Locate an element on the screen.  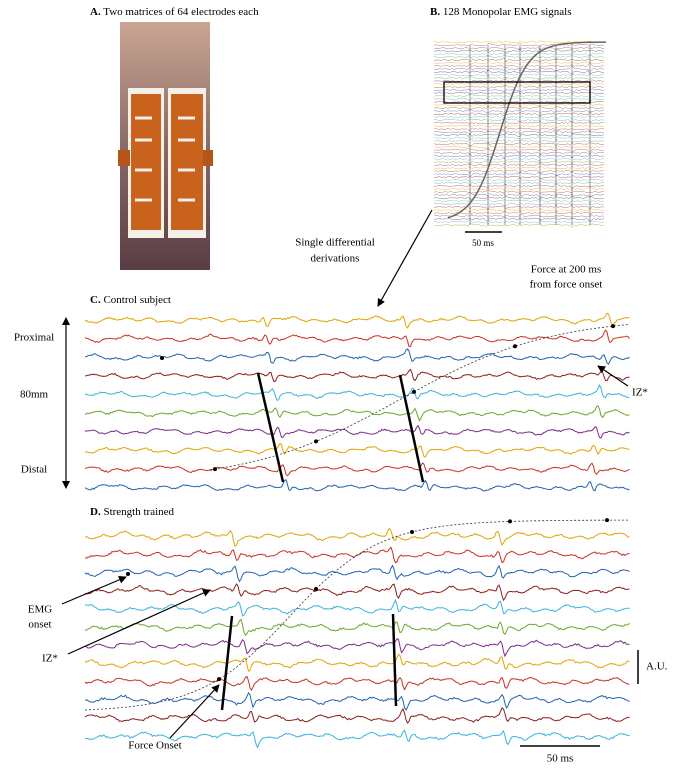
annotation: onset is located at coordinates (39, 625).